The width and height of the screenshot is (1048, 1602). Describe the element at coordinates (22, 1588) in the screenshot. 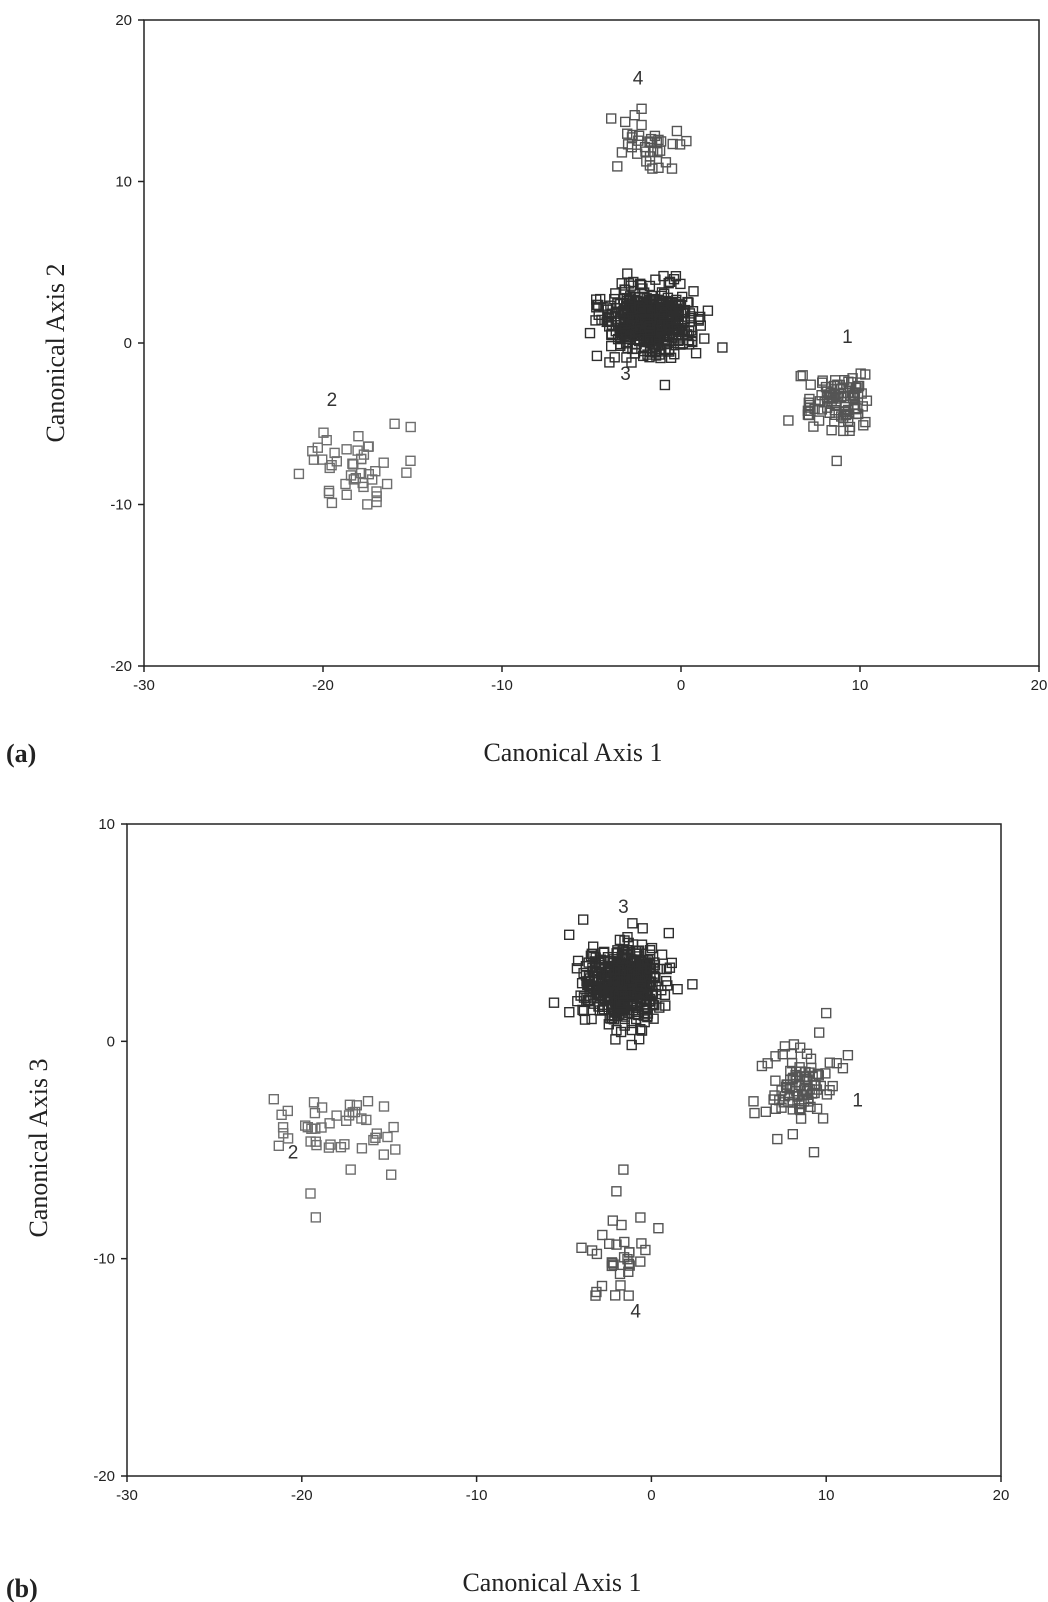

I see `panel-b-label: (b)` at that location.